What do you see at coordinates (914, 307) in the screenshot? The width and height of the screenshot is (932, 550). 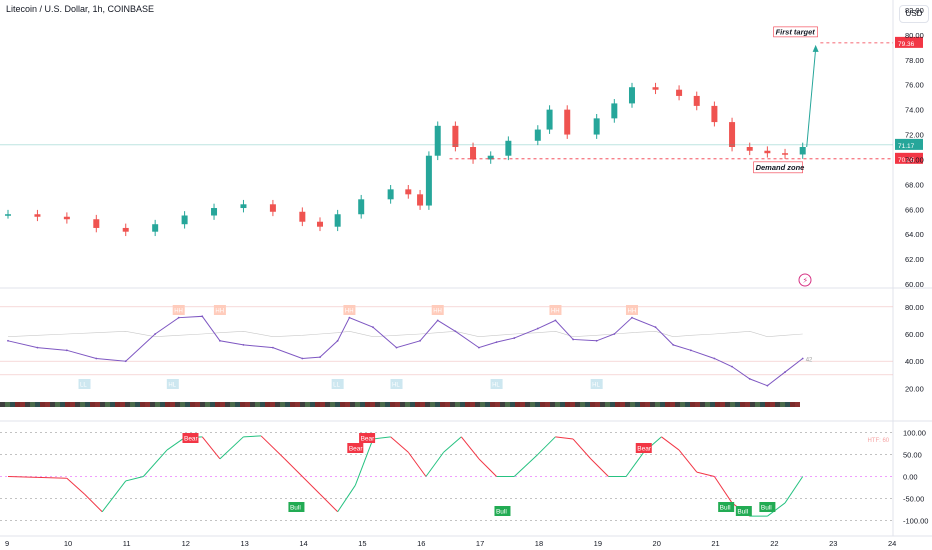 I see `osc1-tick-label: 80.00` at bounding box center [914, 307].